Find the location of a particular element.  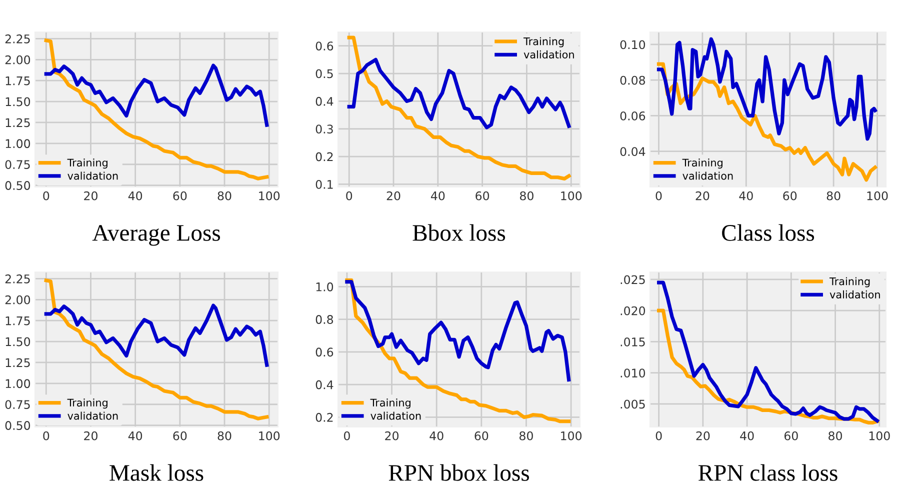

y-tick-label: 0.1 is located at coordinates (324, 184).